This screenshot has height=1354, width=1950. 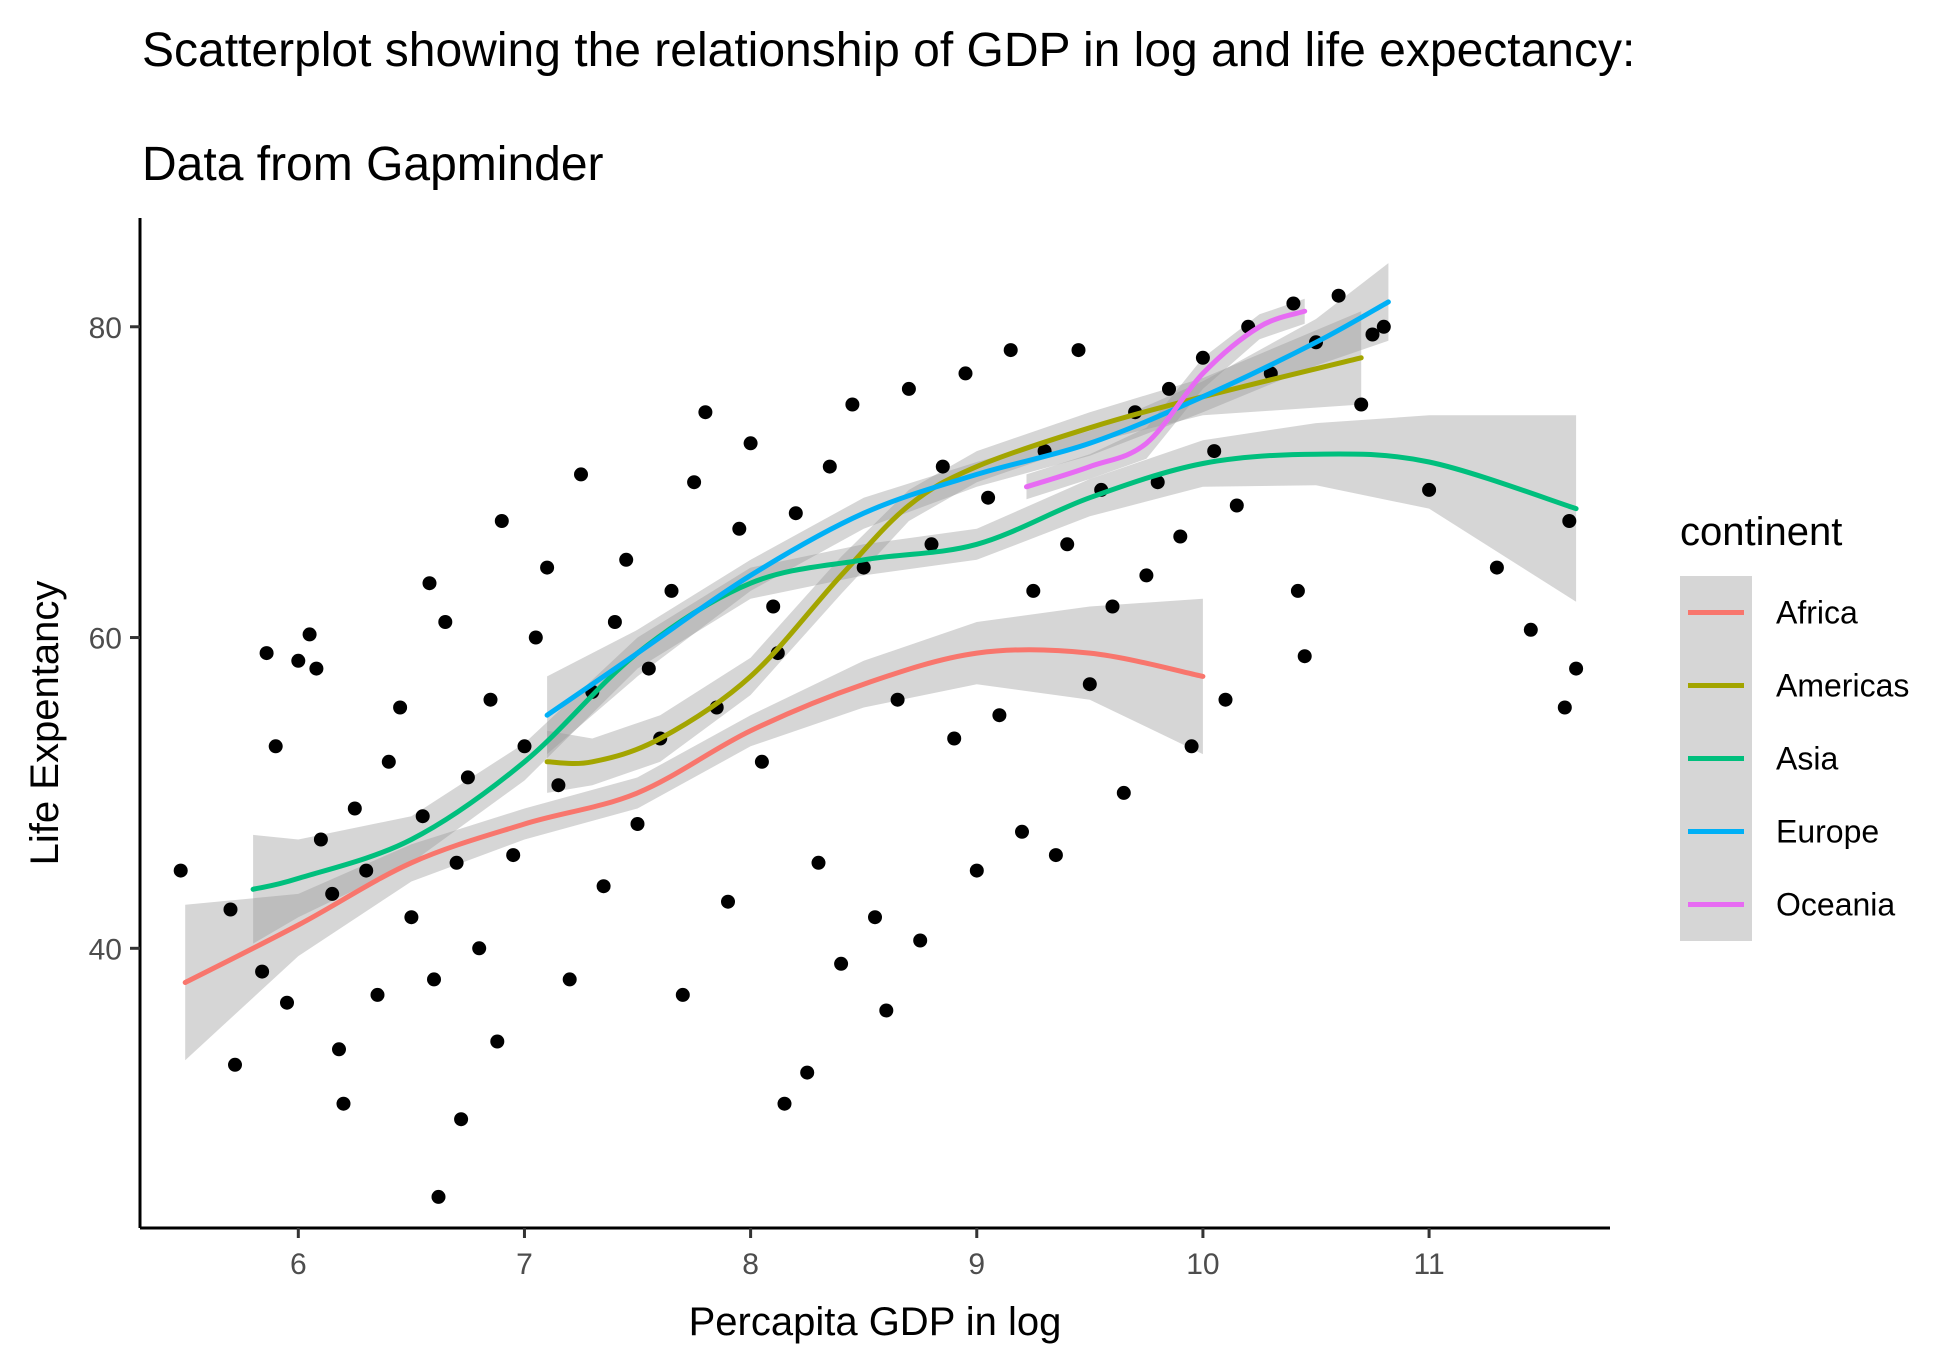 I want to click on x-tick-label-11: 11, so click(x=1428, y=1264).